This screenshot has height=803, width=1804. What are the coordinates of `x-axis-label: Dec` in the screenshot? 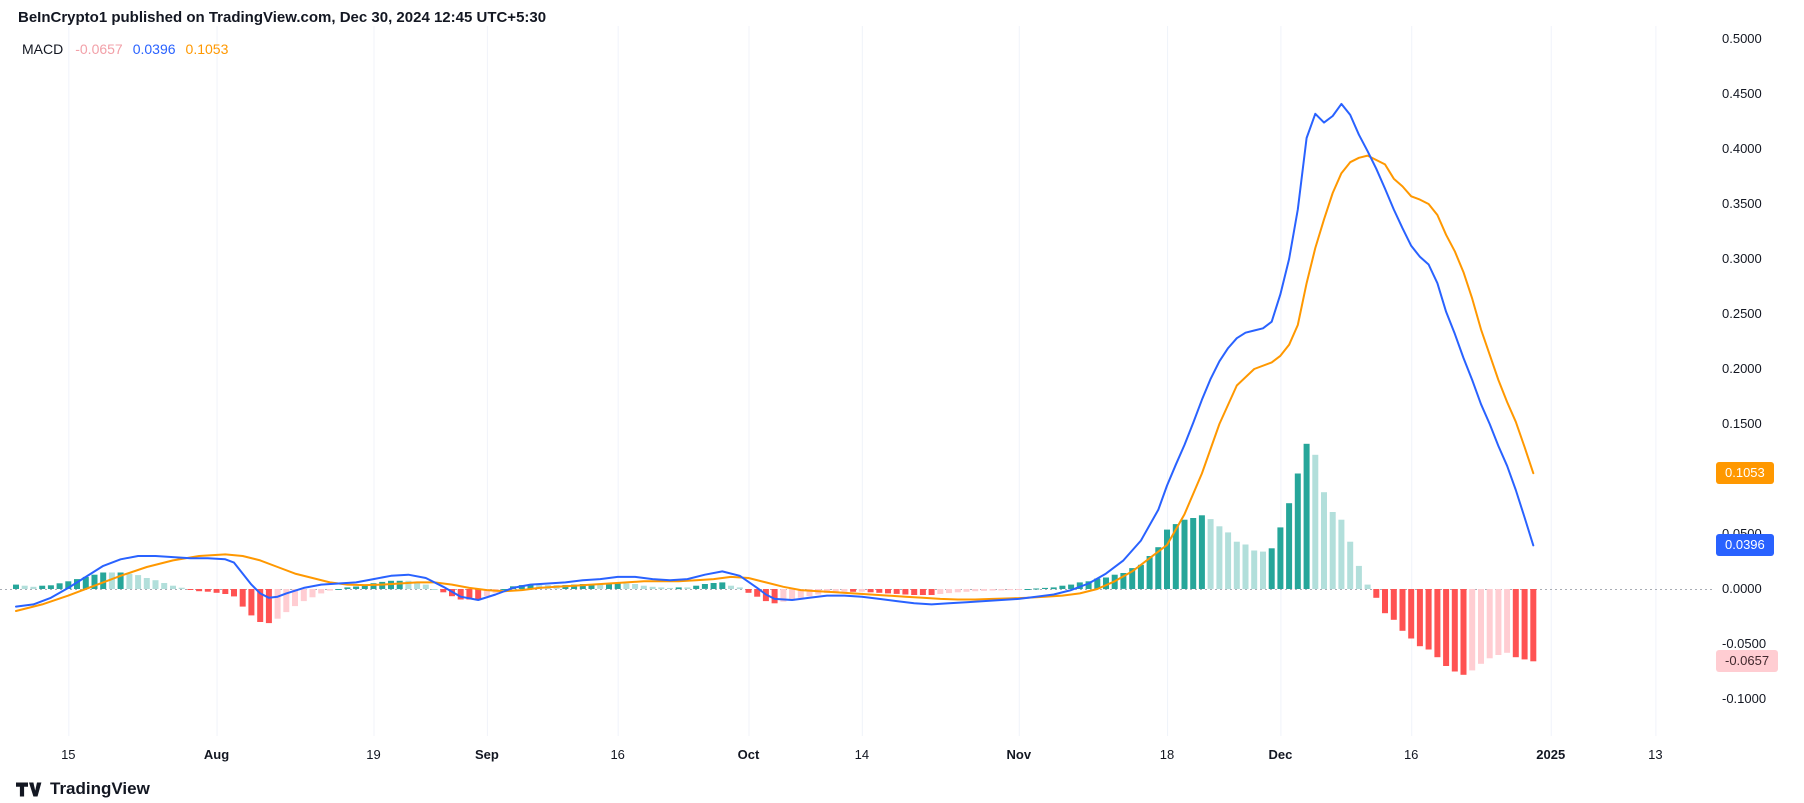 It's located at (1280, 754).